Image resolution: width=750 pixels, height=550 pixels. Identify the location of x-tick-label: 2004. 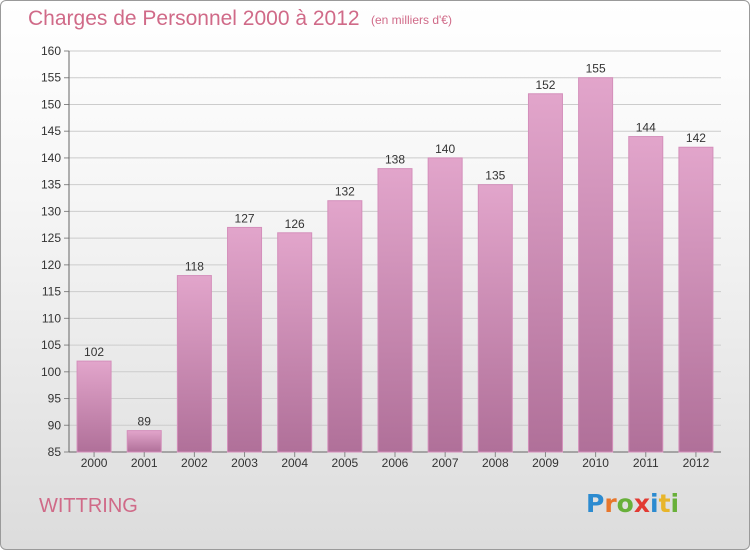
(294, 463).